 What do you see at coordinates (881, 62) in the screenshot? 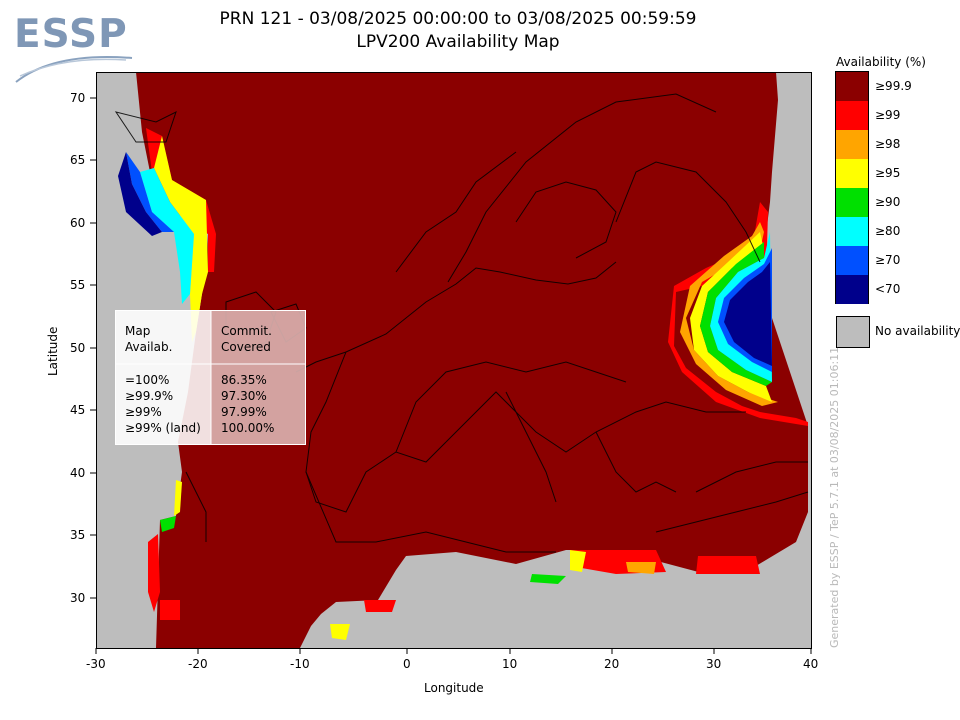
I see `legend-title: Availability (%)` at bounding box center [881, 62].